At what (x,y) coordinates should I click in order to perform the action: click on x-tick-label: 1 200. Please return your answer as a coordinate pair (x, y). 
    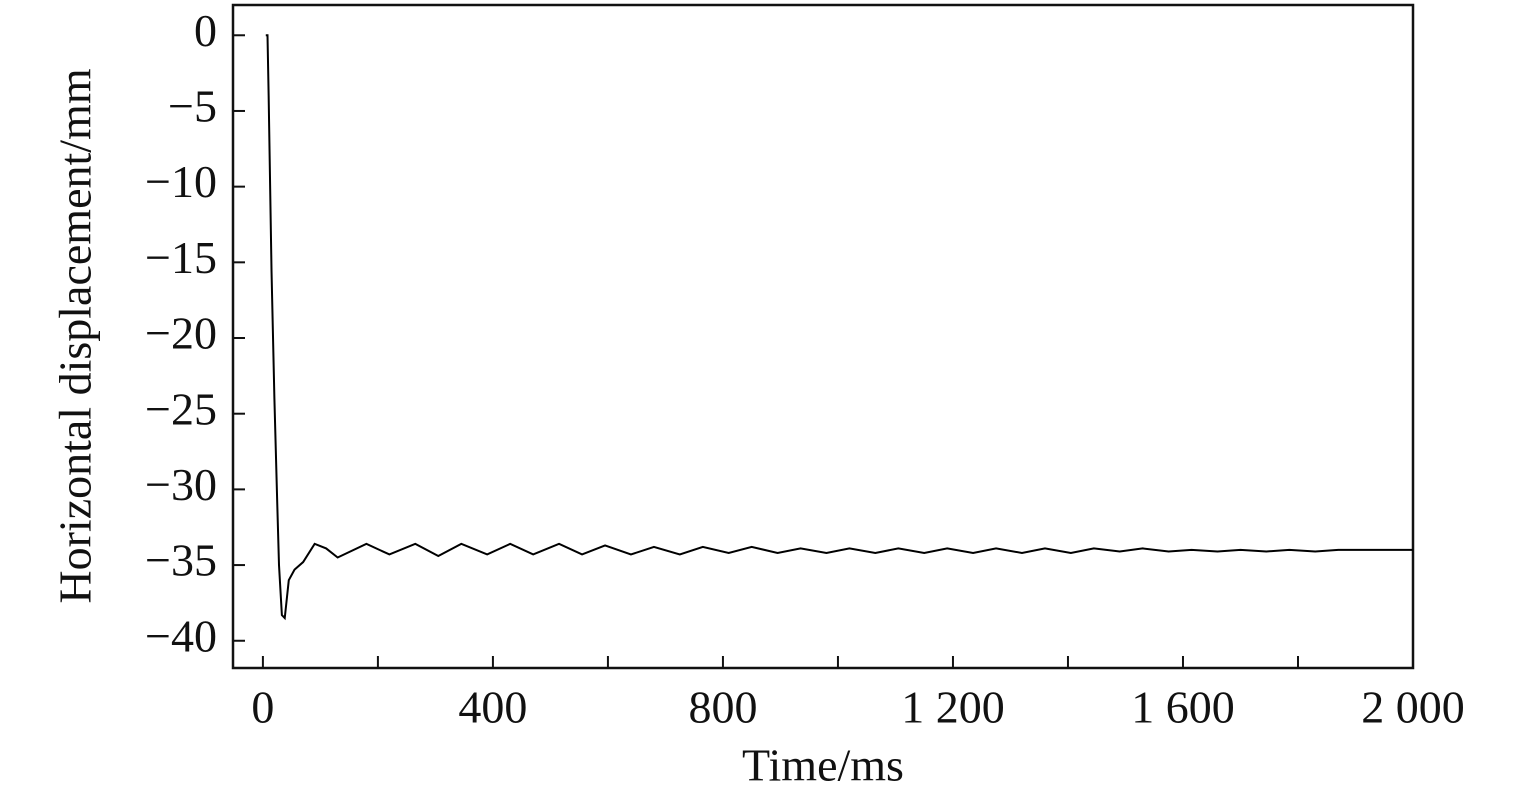
    Looking at the image, I should click on (953, 707).